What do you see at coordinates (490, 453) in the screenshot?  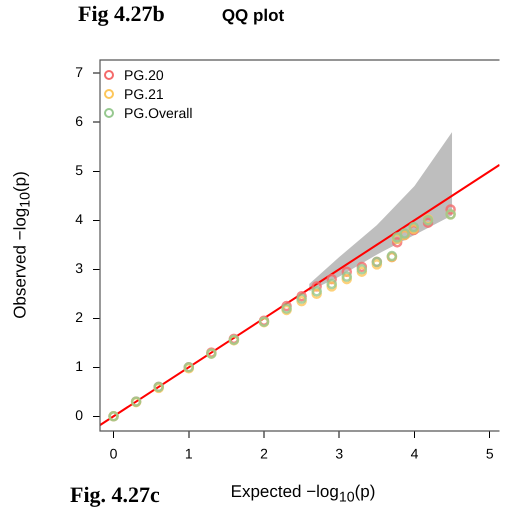 I see `x-tick-label: 5` at bounding box center [490, 453].